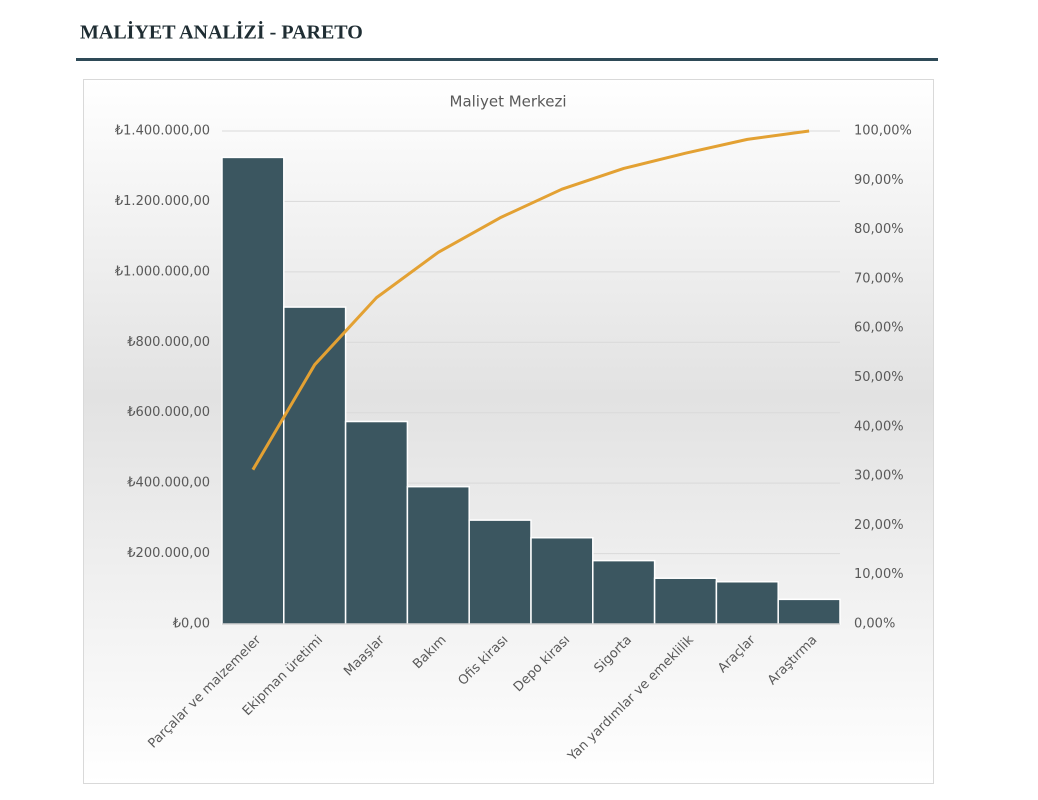 The width and height of the screenshot is (1038, 800). I want to click on header-rule, so click(507, 59).